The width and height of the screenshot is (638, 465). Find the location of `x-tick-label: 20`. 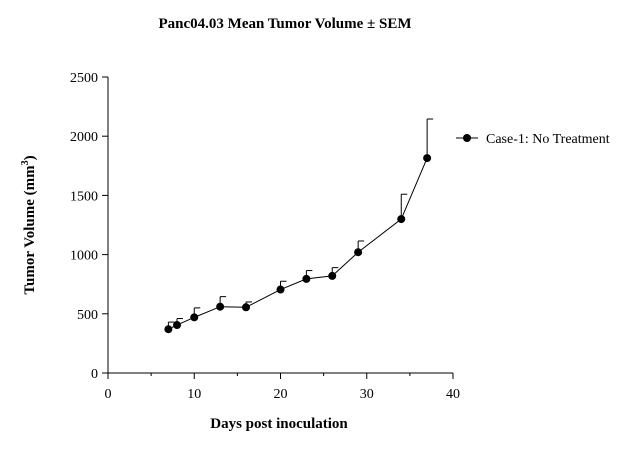

x-tick-label: 20 is located at coordinates (281, 394).